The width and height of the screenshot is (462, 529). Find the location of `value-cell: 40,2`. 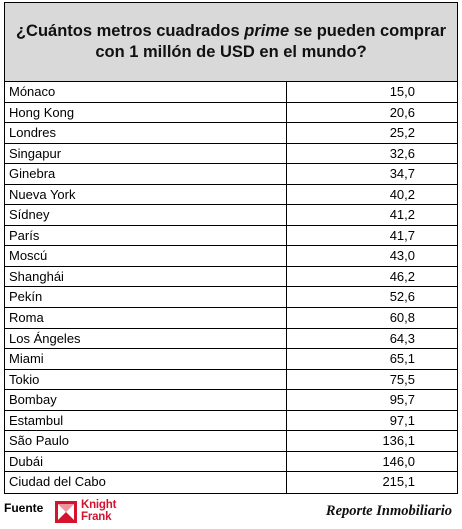

value-cell: 40,2 is located at coordinates (371, 194).